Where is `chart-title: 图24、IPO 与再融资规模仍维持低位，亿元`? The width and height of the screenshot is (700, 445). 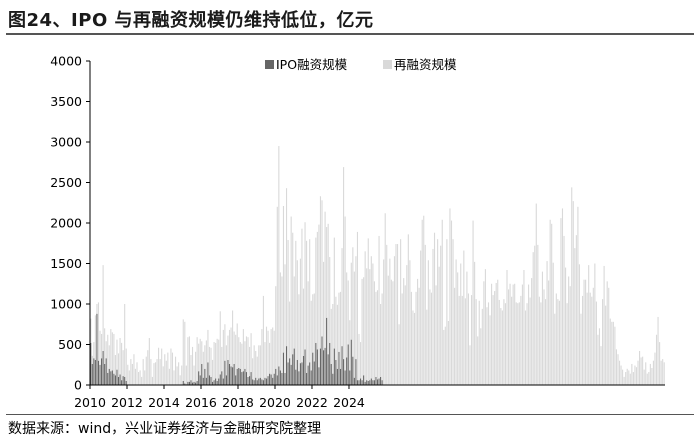
chart-title: 图24、IPO 与再融资规模仍维持低位，亿元 is located at coordinates (191, 20).